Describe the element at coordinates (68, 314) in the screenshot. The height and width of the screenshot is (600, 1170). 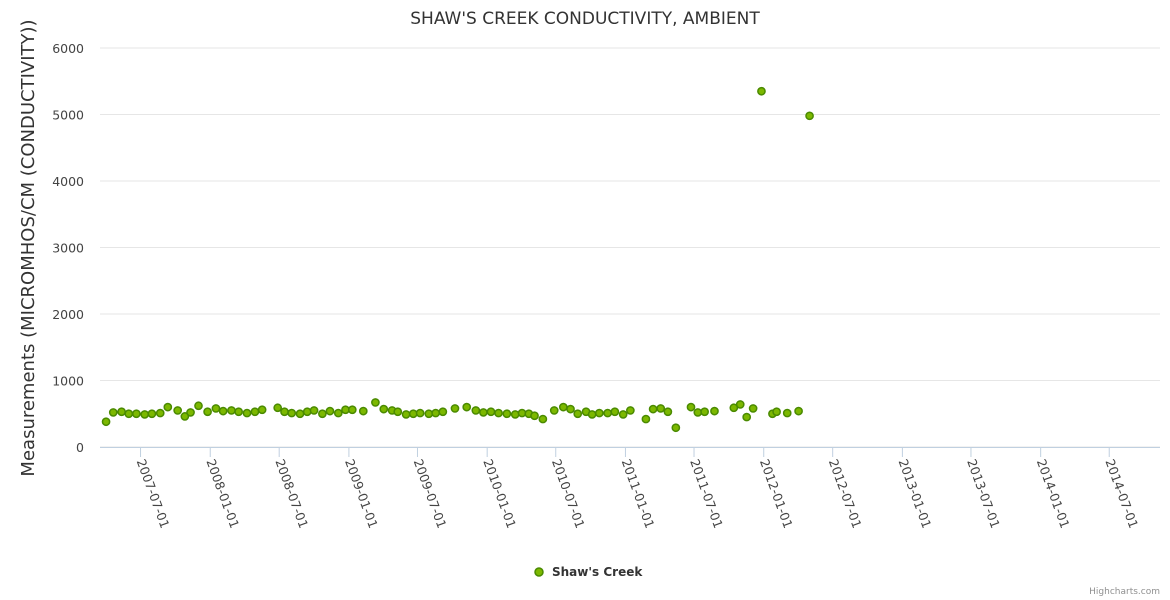
I see `y-tick-label: 2000` at that location.